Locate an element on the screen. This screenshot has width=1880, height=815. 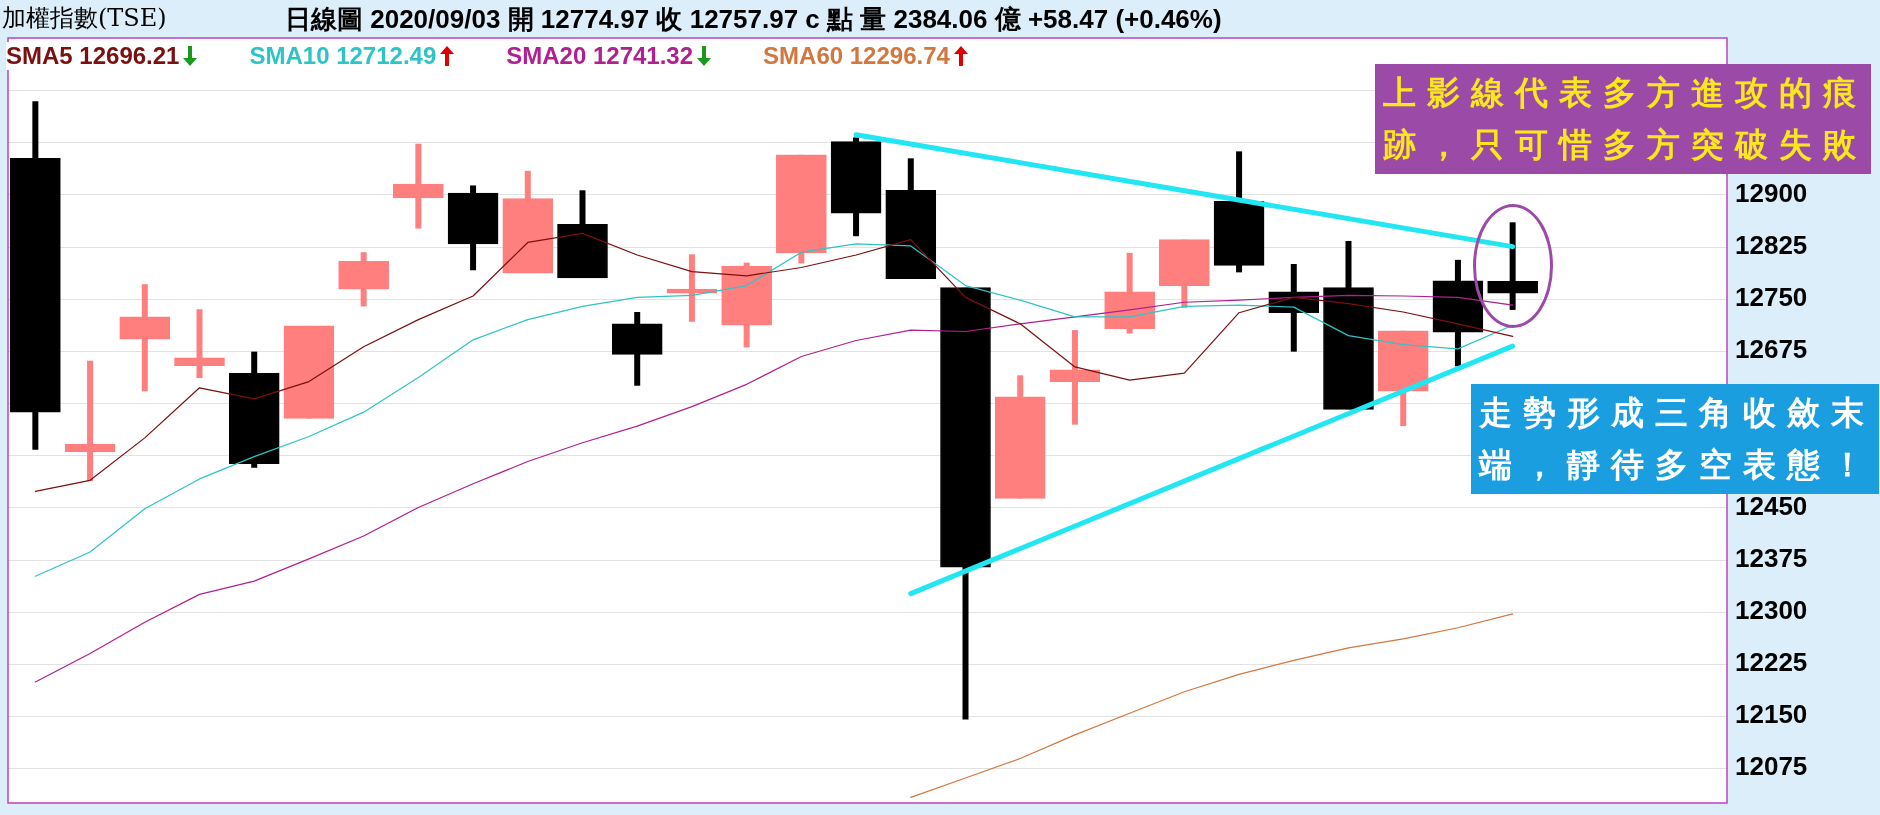
text: SMA20 12741.32 is located at coordinates (600, 56).